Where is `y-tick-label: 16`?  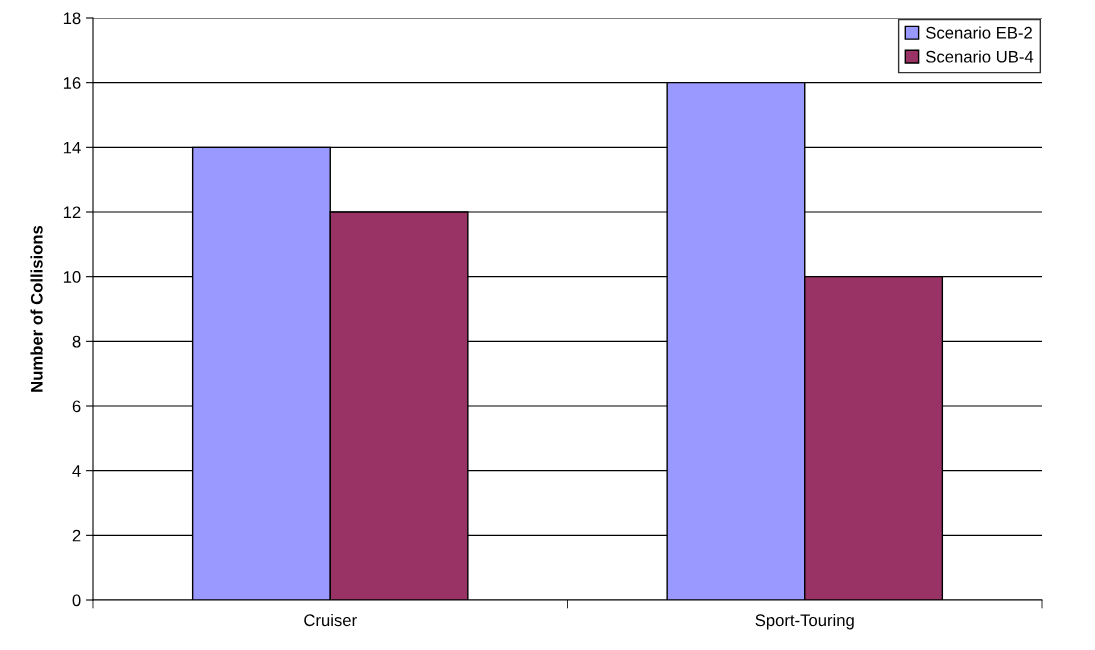 y-tick-label: 16 is located at coordinates (72, 83).